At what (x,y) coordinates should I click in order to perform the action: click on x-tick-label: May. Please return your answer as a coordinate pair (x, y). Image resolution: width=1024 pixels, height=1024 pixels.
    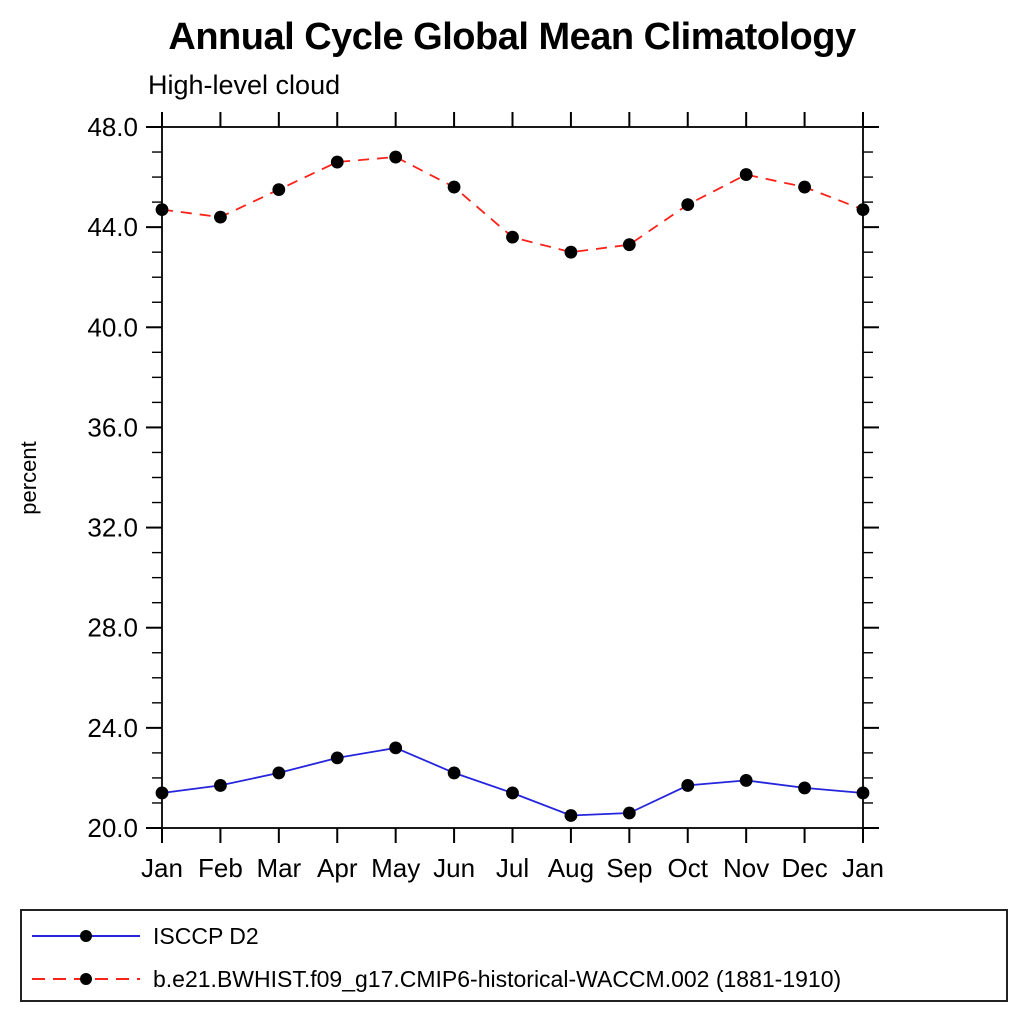
    Looking at the image, I should click on (395, 868).